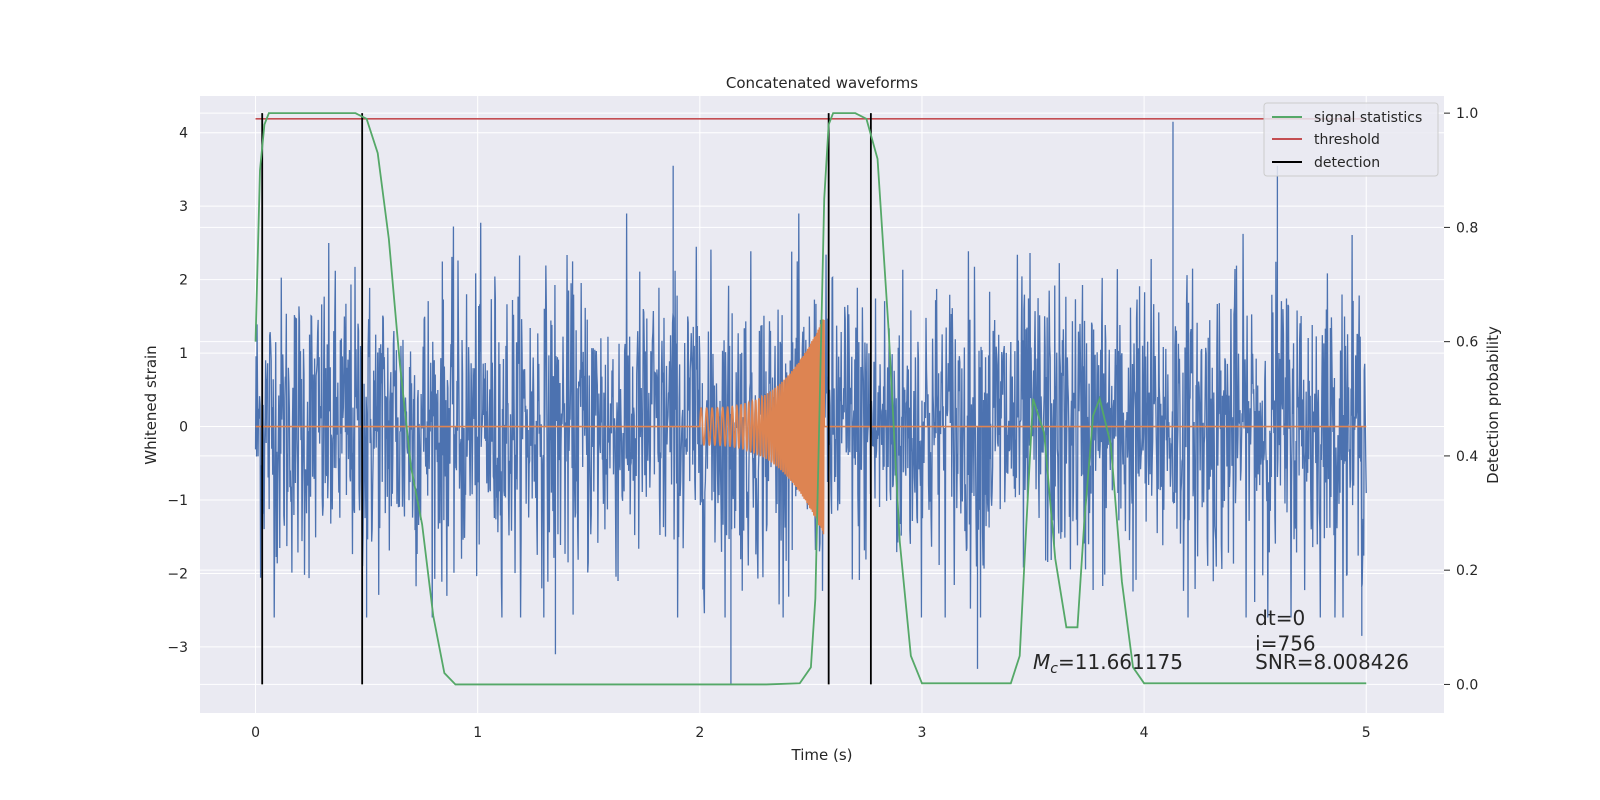 The height and width of the screenshot is (800, 1600). I want to click on legend-label-threshold: threshold, so click(1347, 140).